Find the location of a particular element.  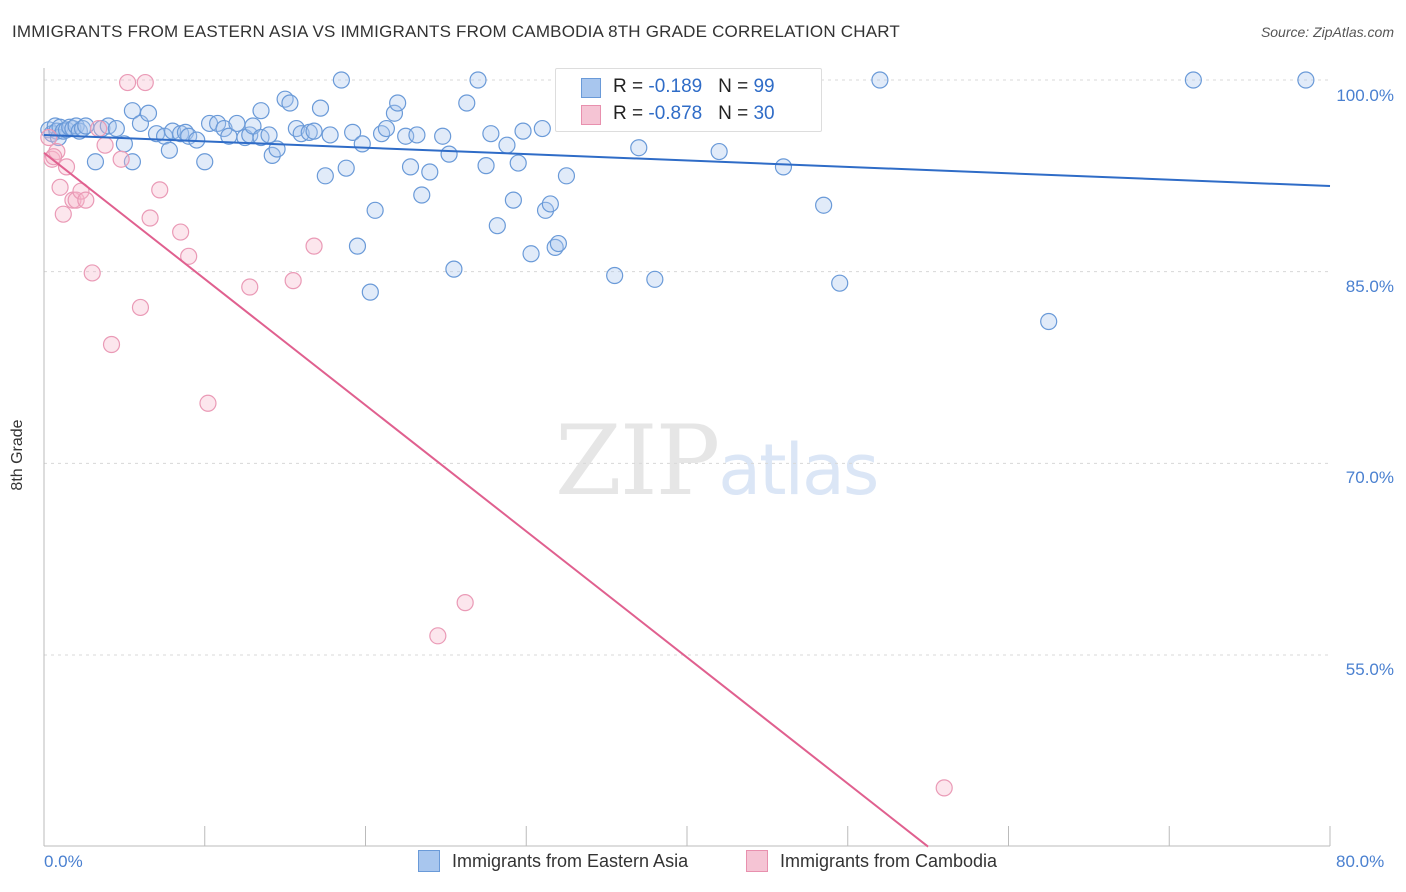

y-tick-label: 85.0% is located at coordinates (1369, 286).